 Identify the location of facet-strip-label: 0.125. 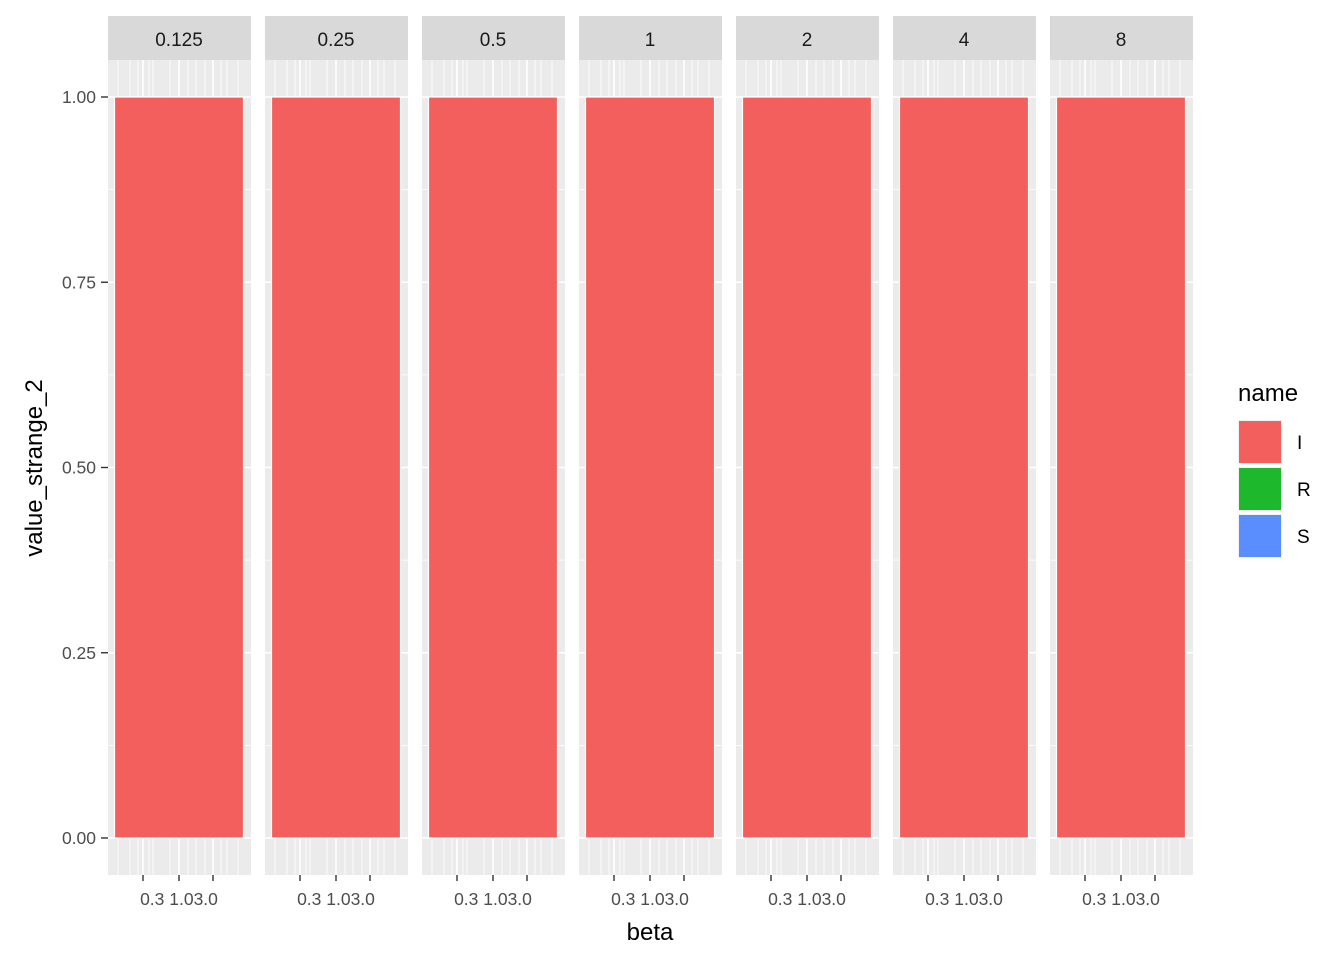
(179, 40).